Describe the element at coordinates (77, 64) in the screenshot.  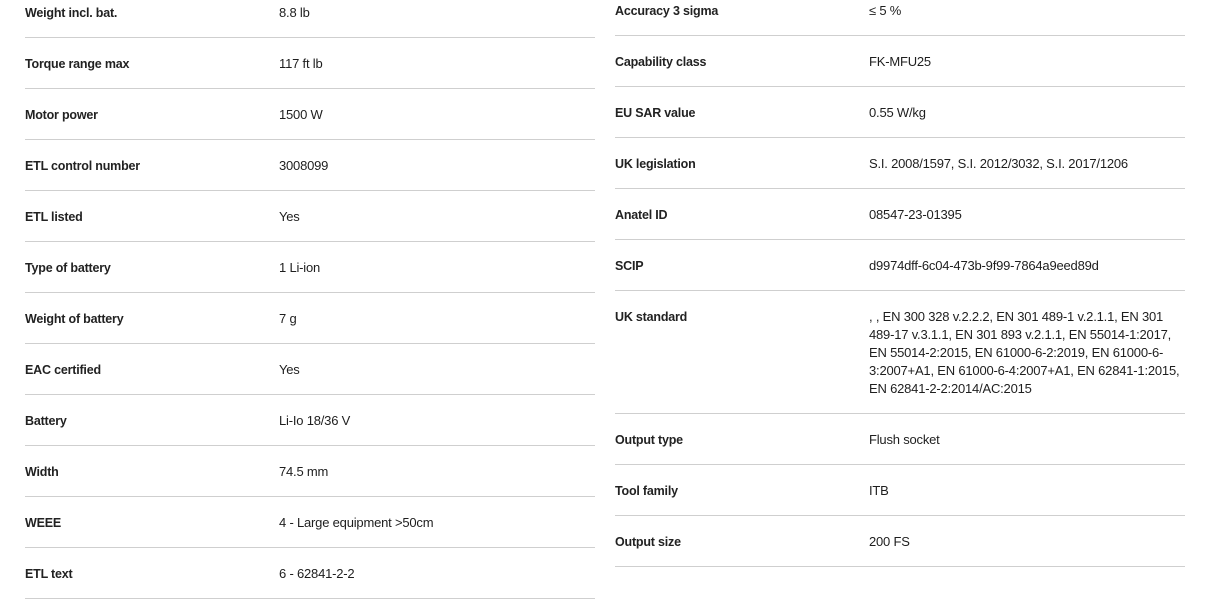
I see `spec-label: Torque range max` at that location.